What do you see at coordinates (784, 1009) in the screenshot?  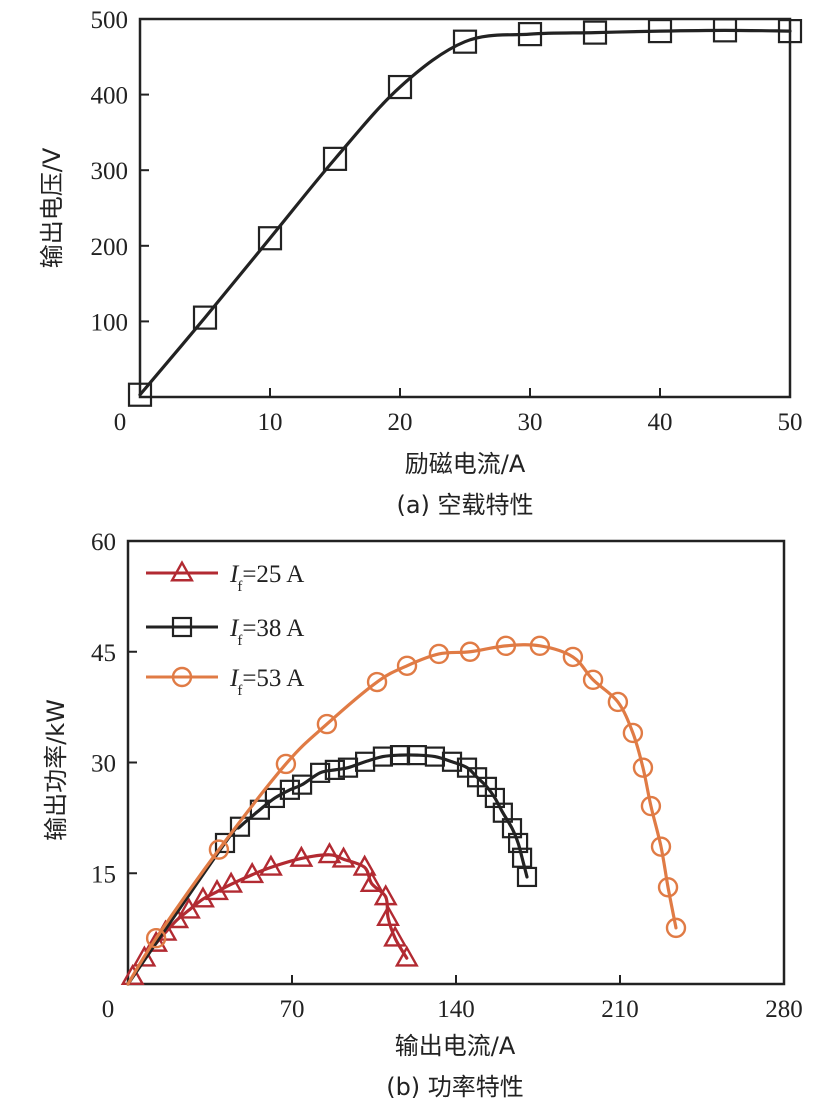 I see `x-tick-label: 280` at bounding box center [784, 1009].